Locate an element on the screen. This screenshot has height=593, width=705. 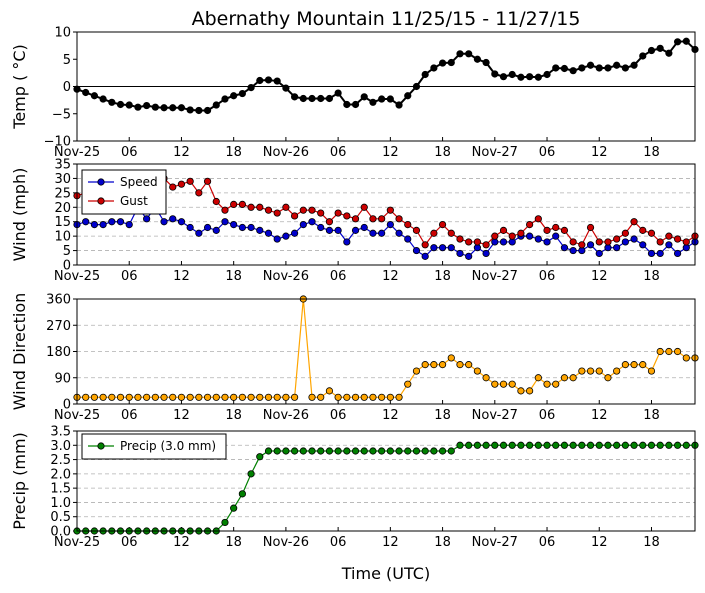
y-tick-label-wind: 20 is located at coordinates (62, 208).